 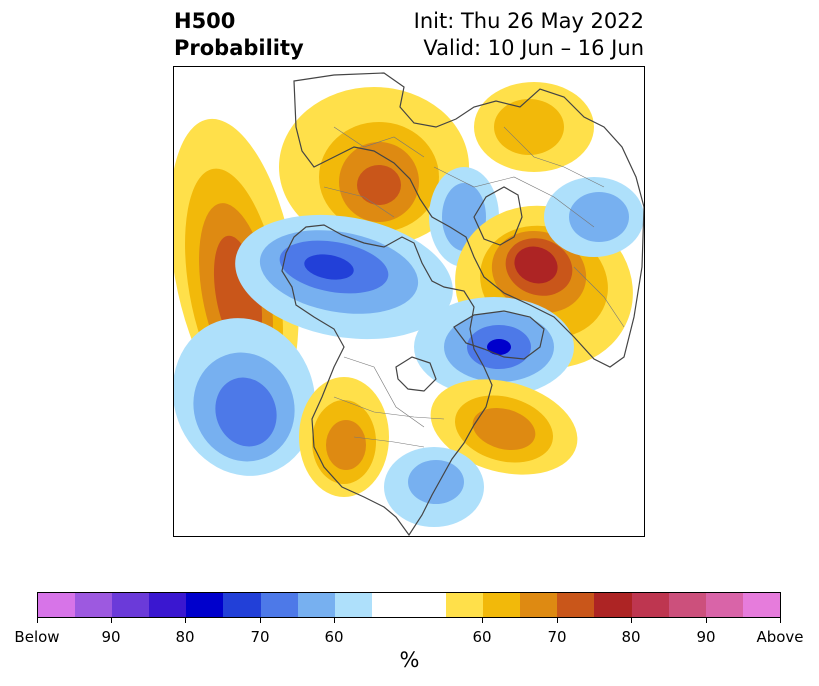 What do you see at coordinates (528, 21) in the screenshot?
I see `init-date-label: Init: Thu 26 May 2022` at bounding box center [528, 21].